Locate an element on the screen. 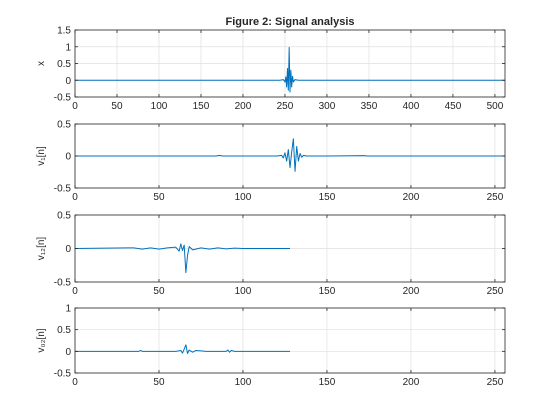 Image resolution: width=560 pixels, height=420 pixels. axes-box is located at coordinates (290, 340).